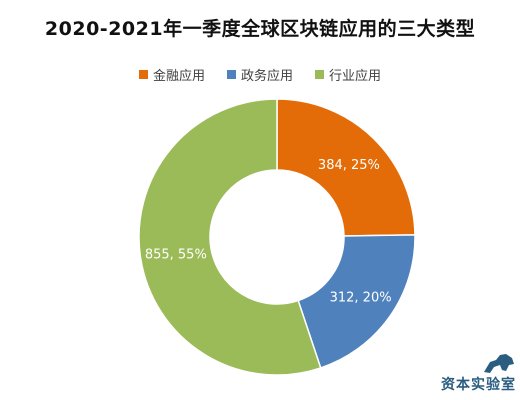 The width and height of the screenshot is (520, 400). What do you see at coordinates (349, 165) in the screenshot?
I see `data-label-finance: 384, 25%` at bounding box center [349, 165].